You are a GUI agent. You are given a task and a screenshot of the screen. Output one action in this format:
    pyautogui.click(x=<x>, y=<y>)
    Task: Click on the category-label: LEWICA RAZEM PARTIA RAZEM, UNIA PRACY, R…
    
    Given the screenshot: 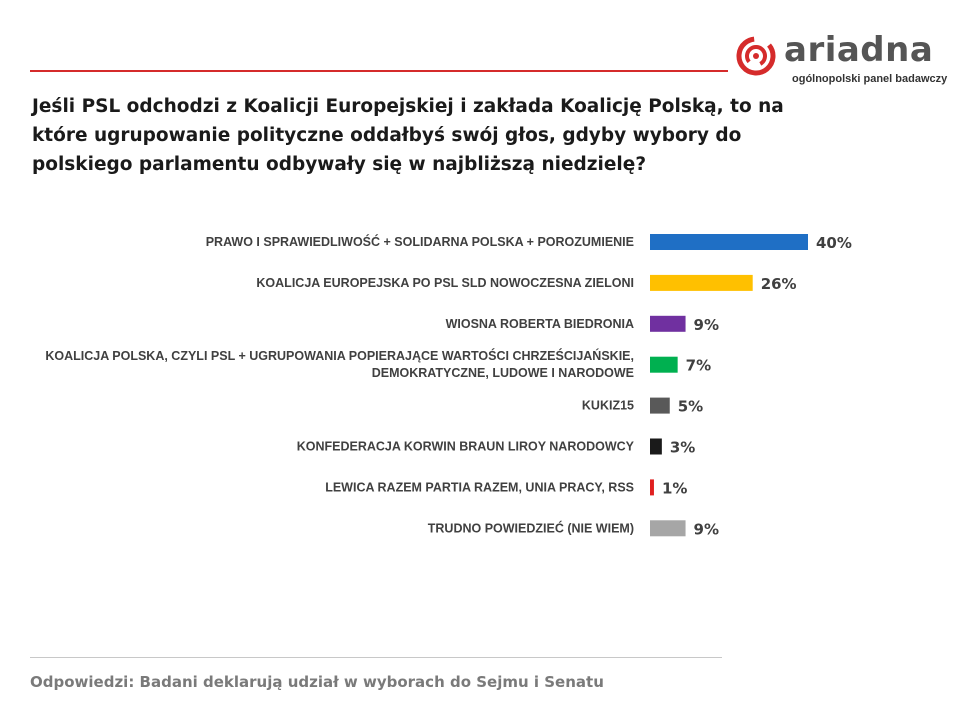 What is the action you would take?
    pyautogui.click(x=479, y=487)
    